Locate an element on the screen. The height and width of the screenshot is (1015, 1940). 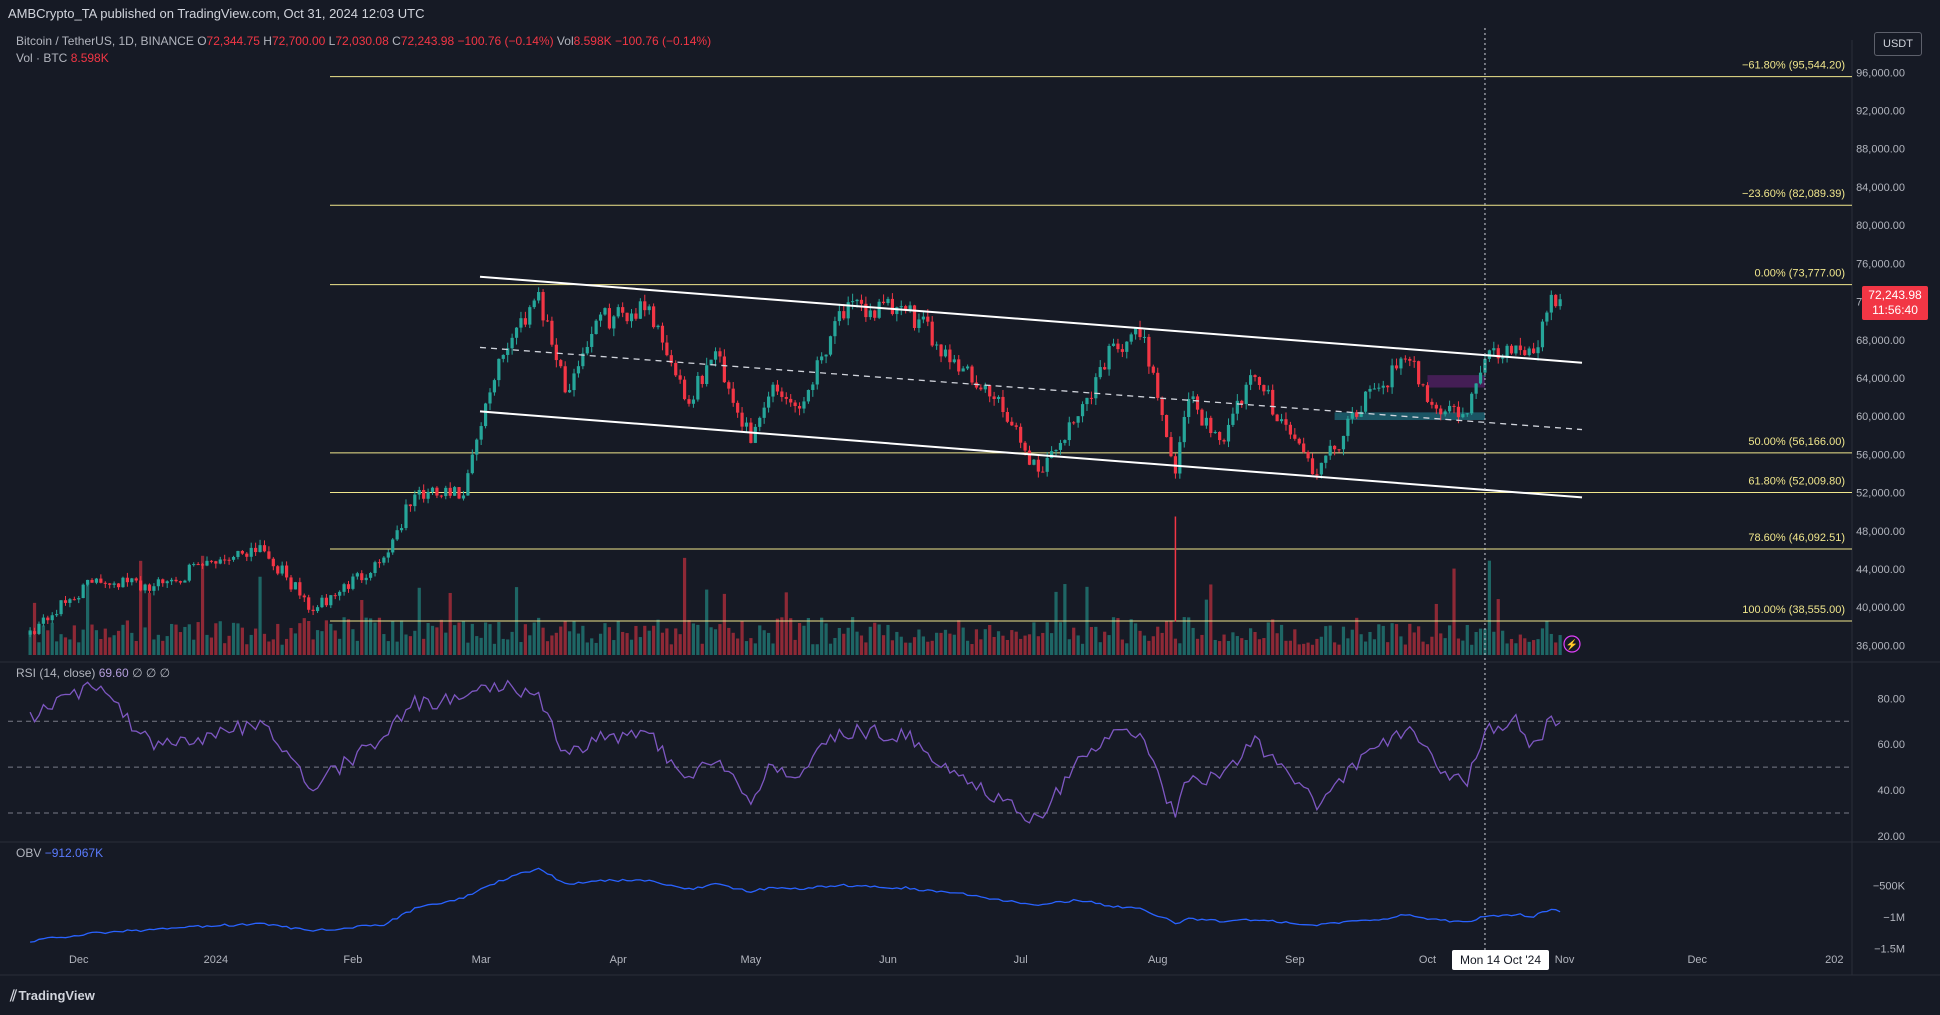
currency-button: USDT is located at coordinates (1898, 44).